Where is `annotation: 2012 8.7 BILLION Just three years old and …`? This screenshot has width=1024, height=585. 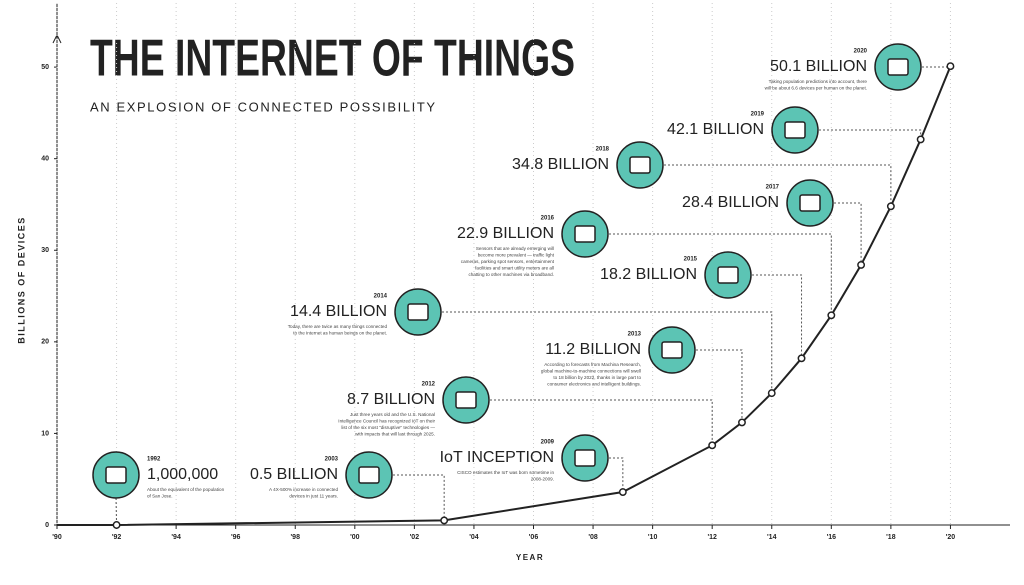 annotation: 2012 8.7 BILLION Just three years old and … is located at coordinates (525, 411).